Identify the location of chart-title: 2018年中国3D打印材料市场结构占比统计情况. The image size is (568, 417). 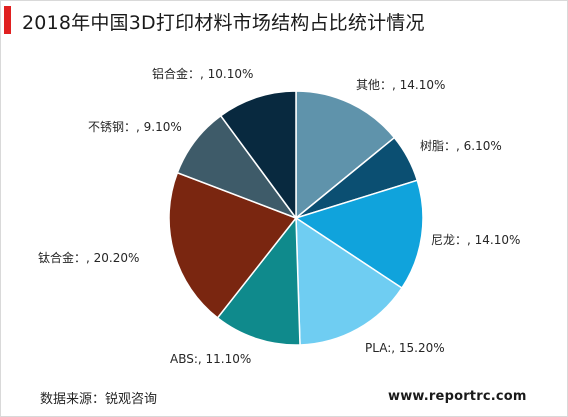
(223, 23).